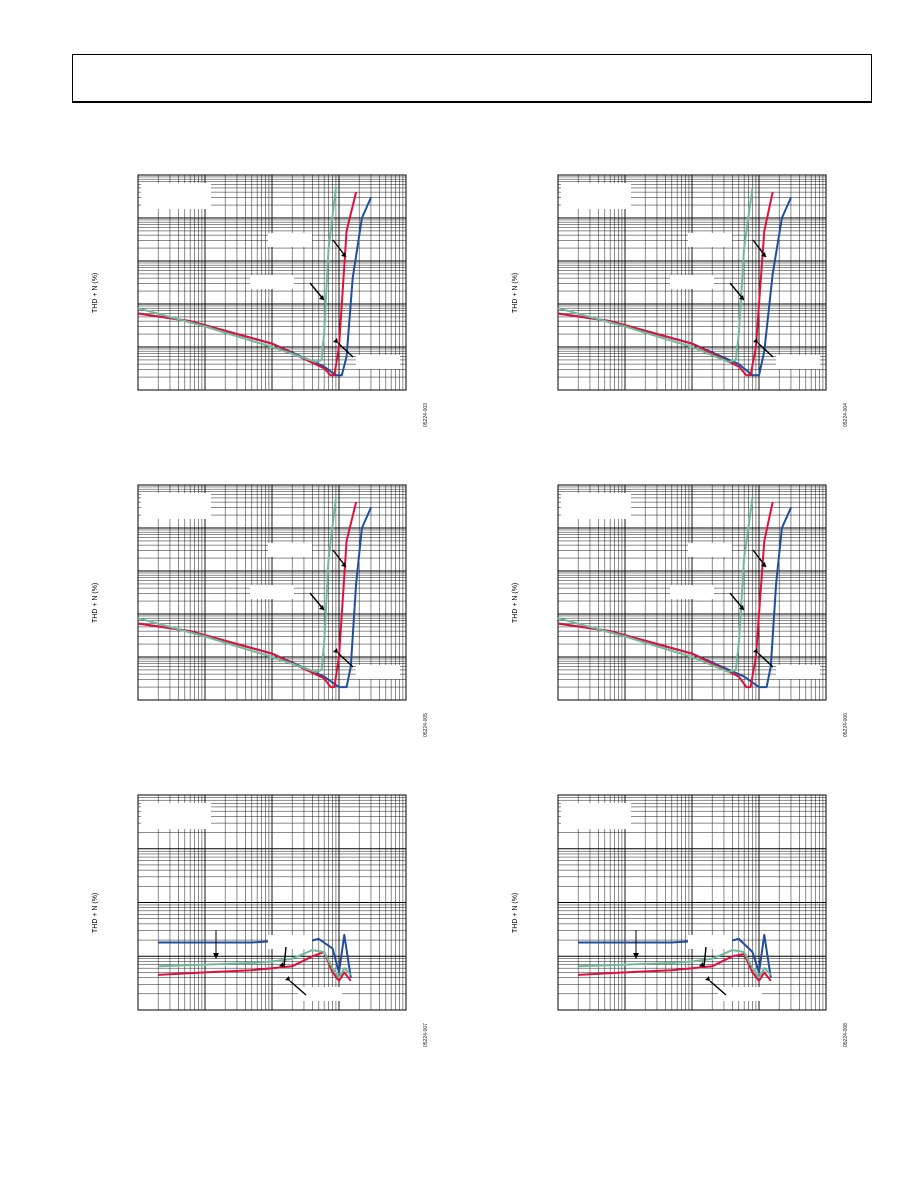 The height and width of the screenshot is (1188, 918). Describe the element at coordinates (426, 415) in the screenshot. I see `figure-id: 05224-003` at that location.